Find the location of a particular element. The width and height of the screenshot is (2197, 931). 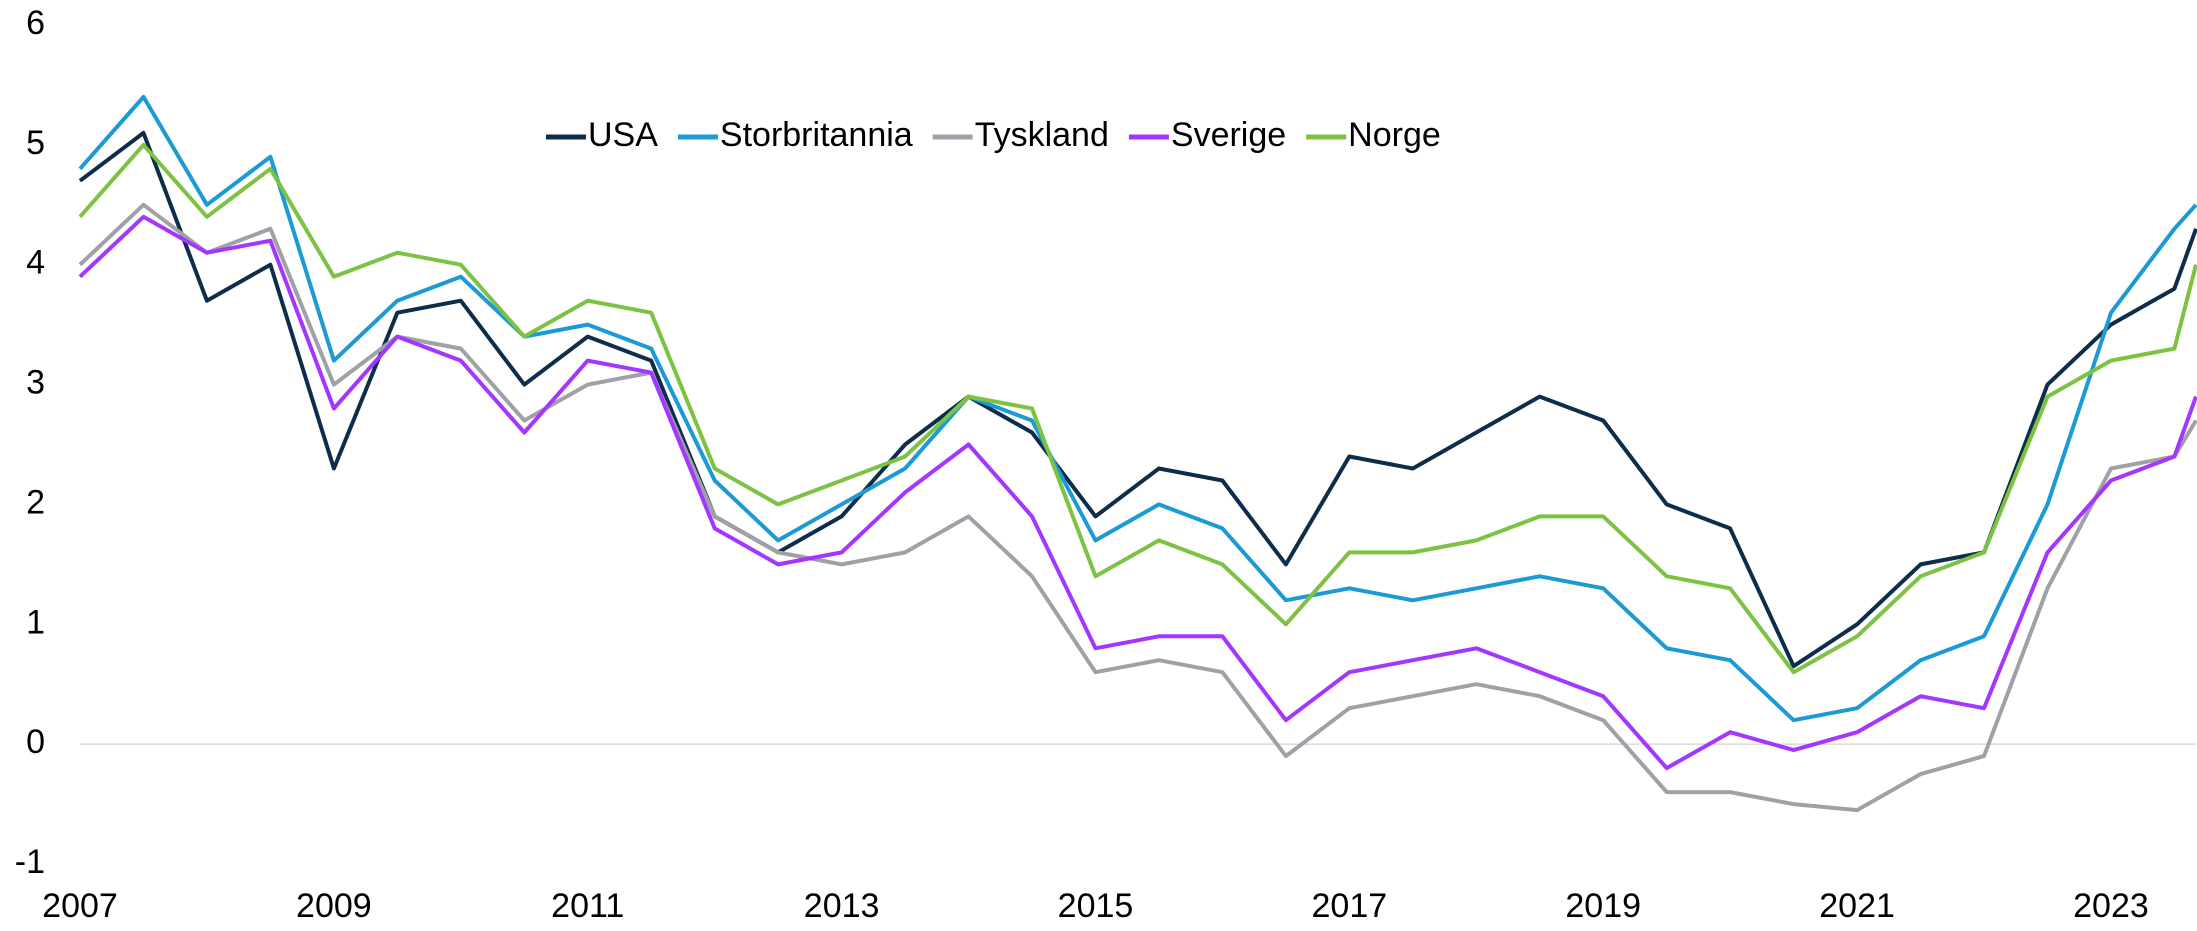

legend-label: Tyskland is located at coordinates (1042, 135).